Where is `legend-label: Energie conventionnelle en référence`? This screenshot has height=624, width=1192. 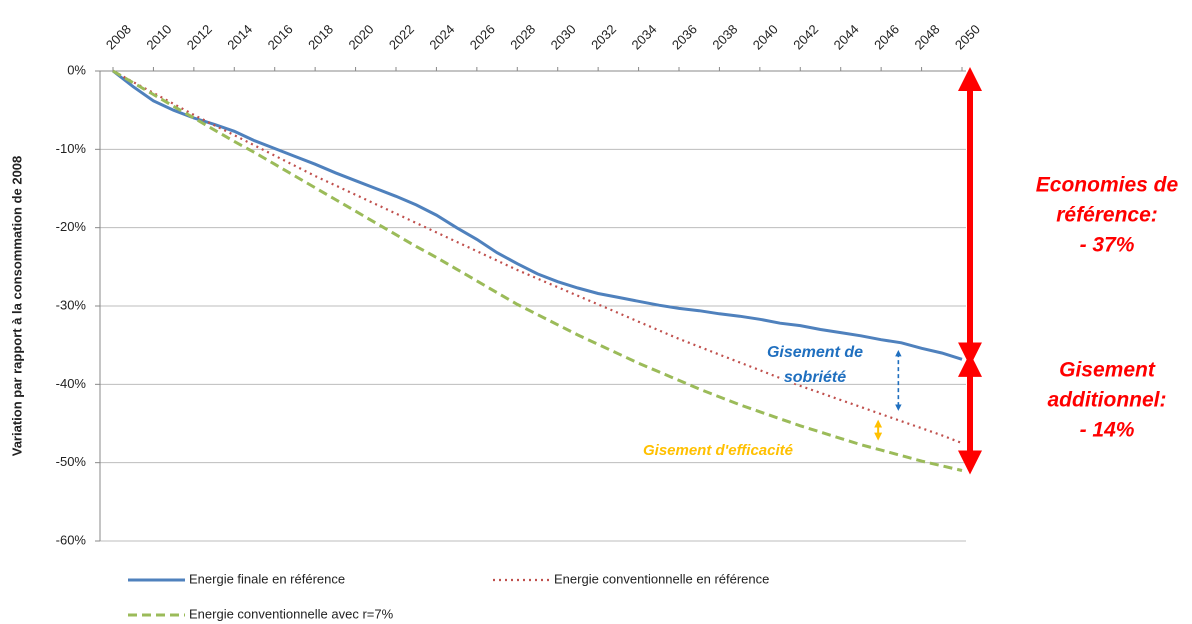 legend-label: Energie conventionnelle en référence is located at coordinates (661, 578).